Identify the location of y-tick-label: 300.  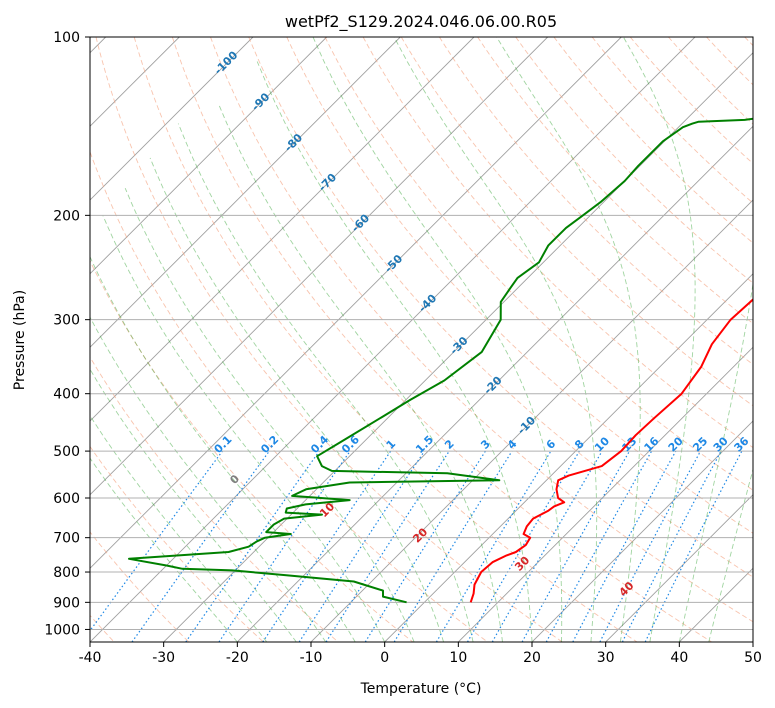
(66, 321).